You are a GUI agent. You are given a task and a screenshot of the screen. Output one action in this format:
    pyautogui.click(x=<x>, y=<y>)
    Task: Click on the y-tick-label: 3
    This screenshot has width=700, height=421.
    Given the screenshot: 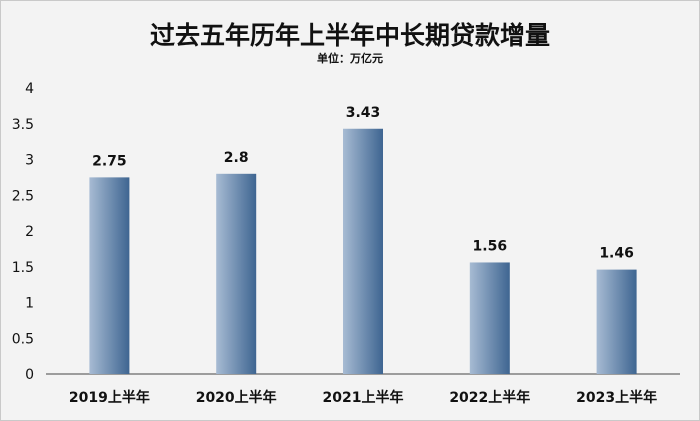 What is the action you would take?
    pyautogui.click(x=29, y=161)
    